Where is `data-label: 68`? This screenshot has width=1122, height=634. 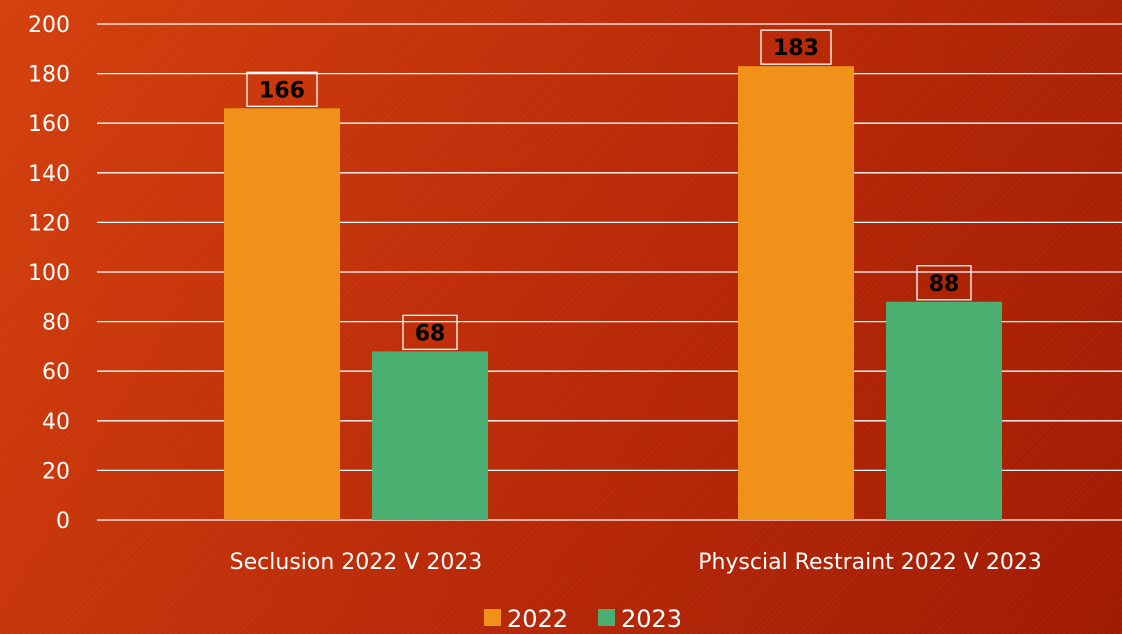
data-label: 68 is located at coordinates (430, 333).